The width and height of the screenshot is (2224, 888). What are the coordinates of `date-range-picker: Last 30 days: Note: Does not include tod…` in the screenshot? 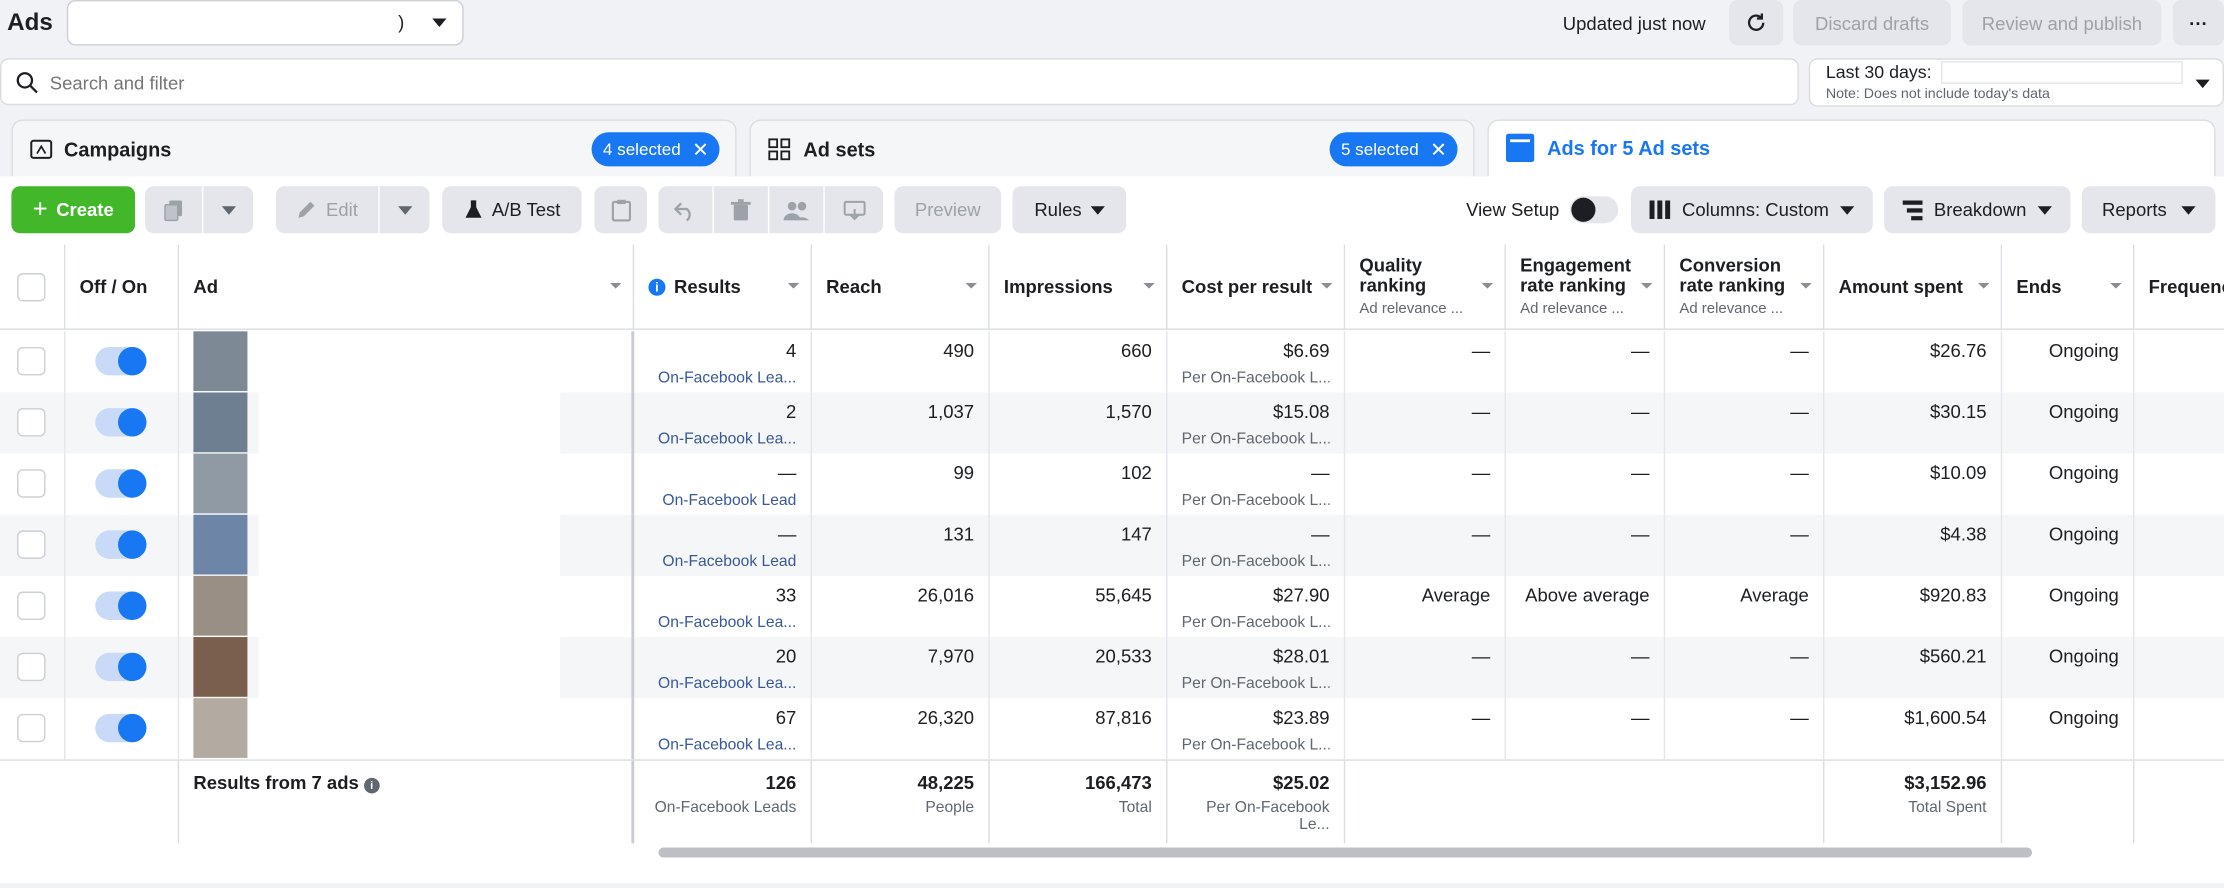 It's located at (2016, 82).